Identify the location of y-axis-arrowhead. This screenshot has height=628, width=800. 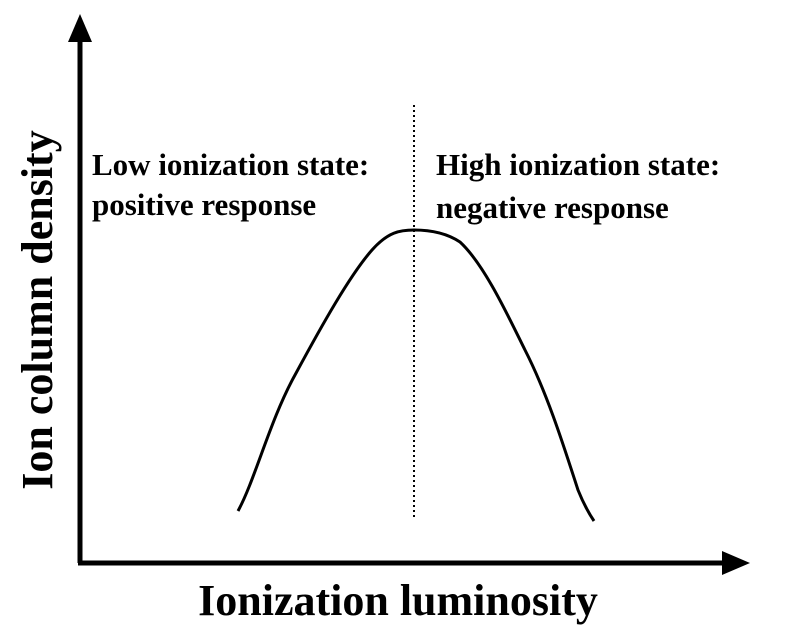
(80, 28).